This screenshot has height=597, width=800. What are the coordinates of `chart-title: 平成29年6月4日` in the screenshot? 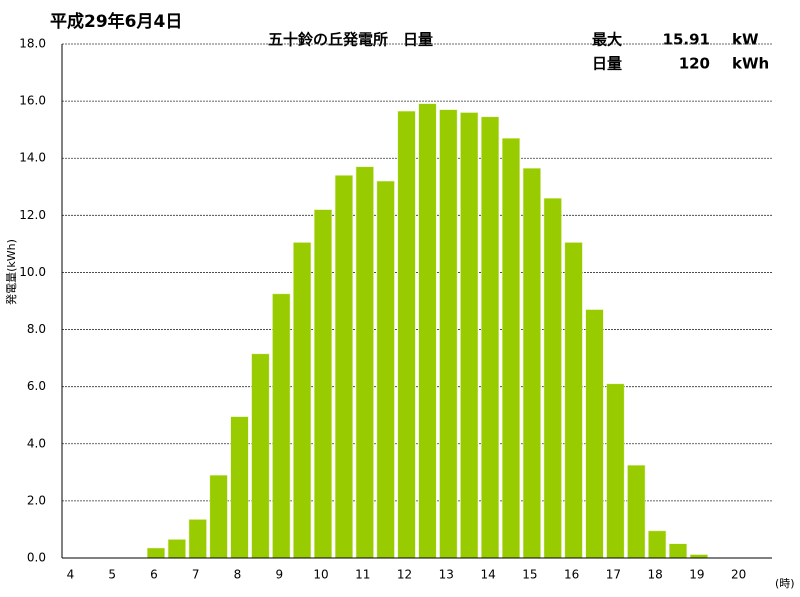 It's located at (116, 21).